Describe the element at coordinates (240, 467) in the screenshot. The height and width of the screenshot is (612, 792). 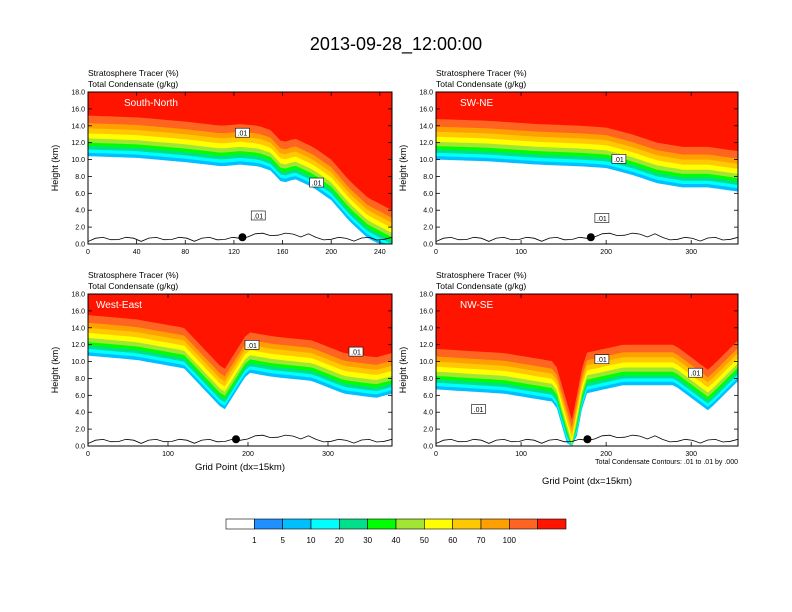
I see `x-axis-label: Grid Point (dx=15km)` at that location.